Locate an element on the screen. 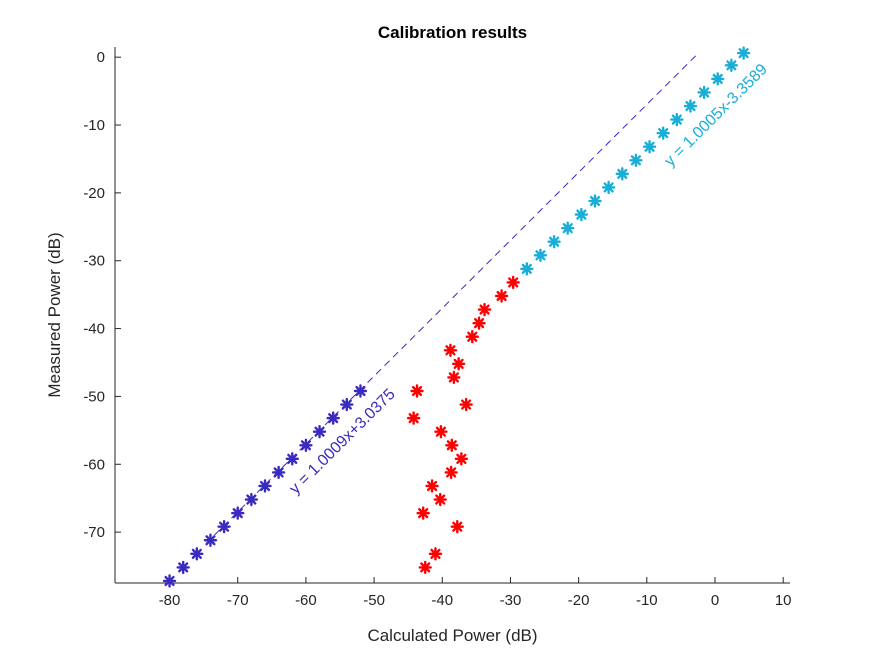  x-tick-label: 10 is located at coordinates (783, 600).